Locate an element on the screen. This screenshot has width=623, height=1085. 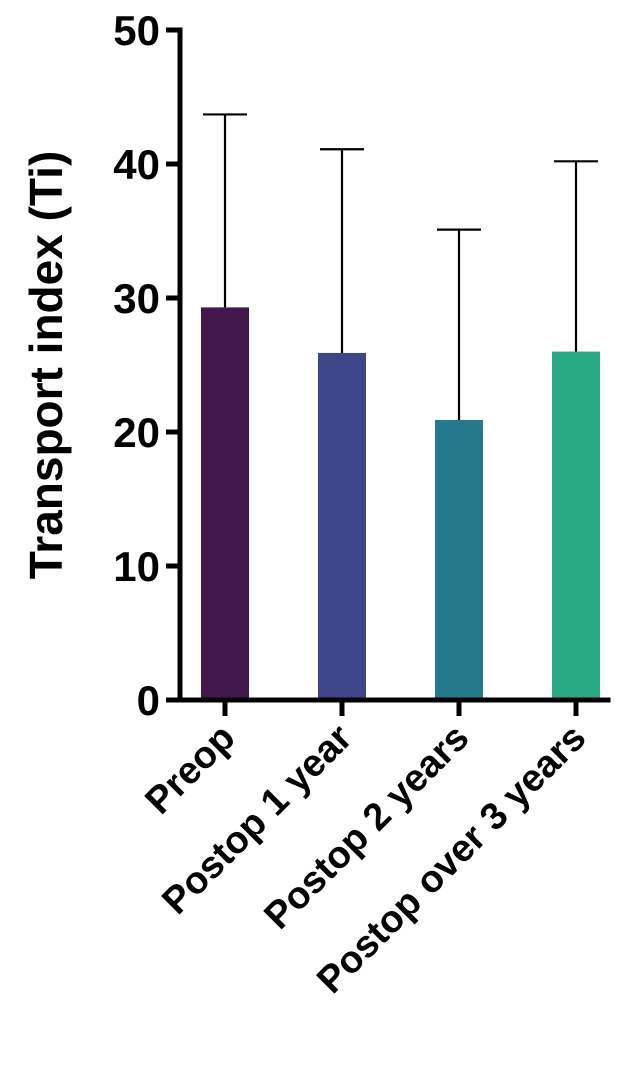
x-tick-label: Preop is located at coordinates (191, 770).